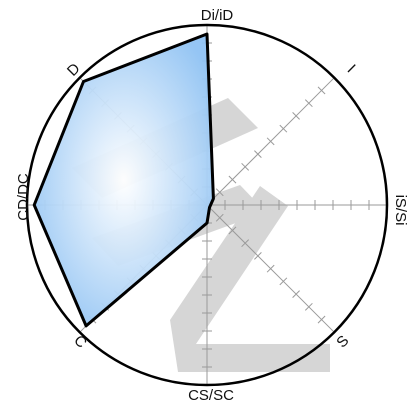 The image size is (411, 410). Describe the element at coordinates (211, 395) in the screenshot. I see `axis-label-cs: CS/SC` at that location.